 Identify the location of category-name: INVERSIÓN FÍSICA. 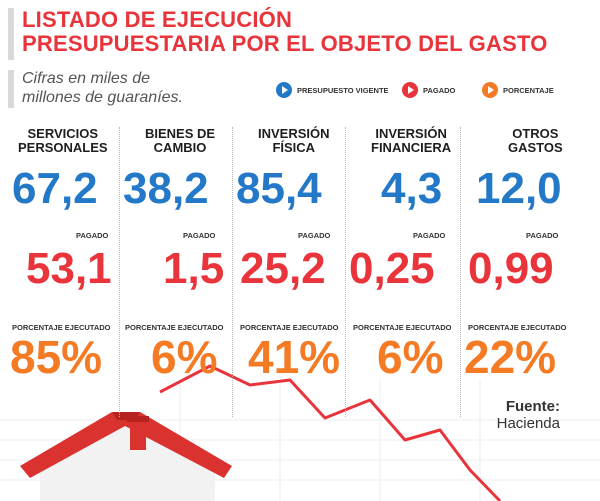
(294, 141).